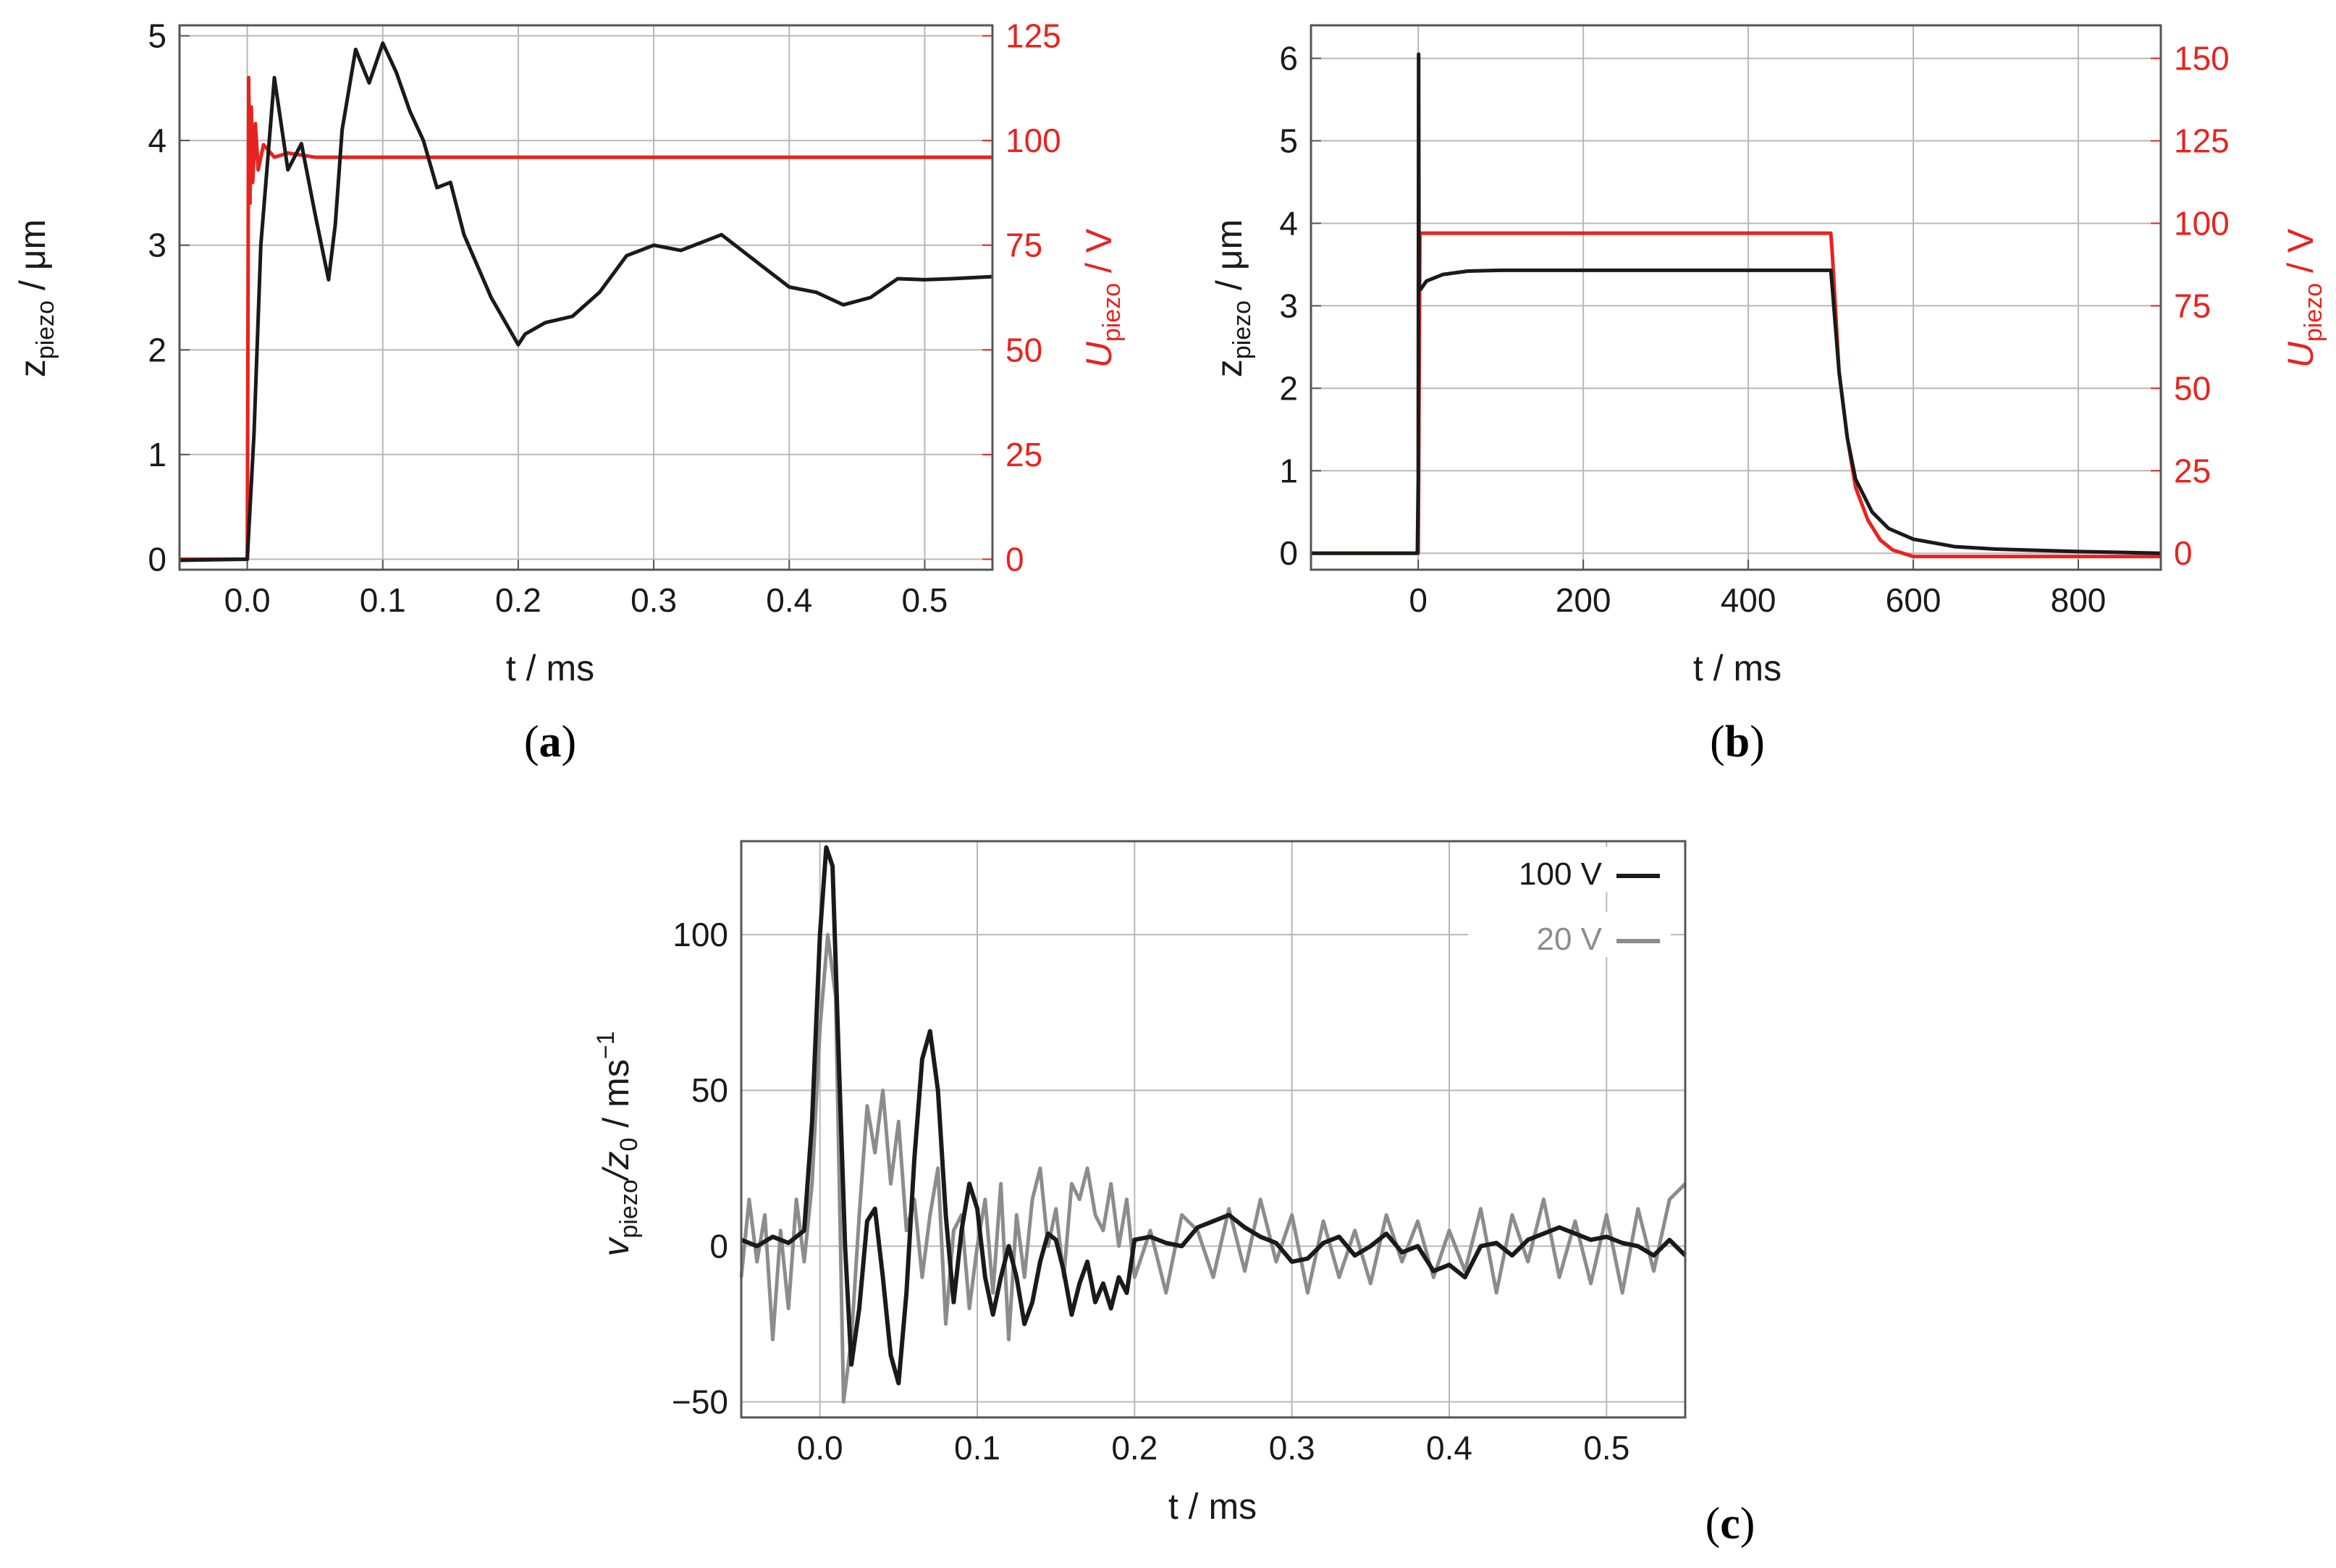 Image resolution: width=2336 pixels, height=1568 pixels. Describe the element at coordinates (718, 1246) in the screenshot. I see `y-tick-label: 0` at that location.